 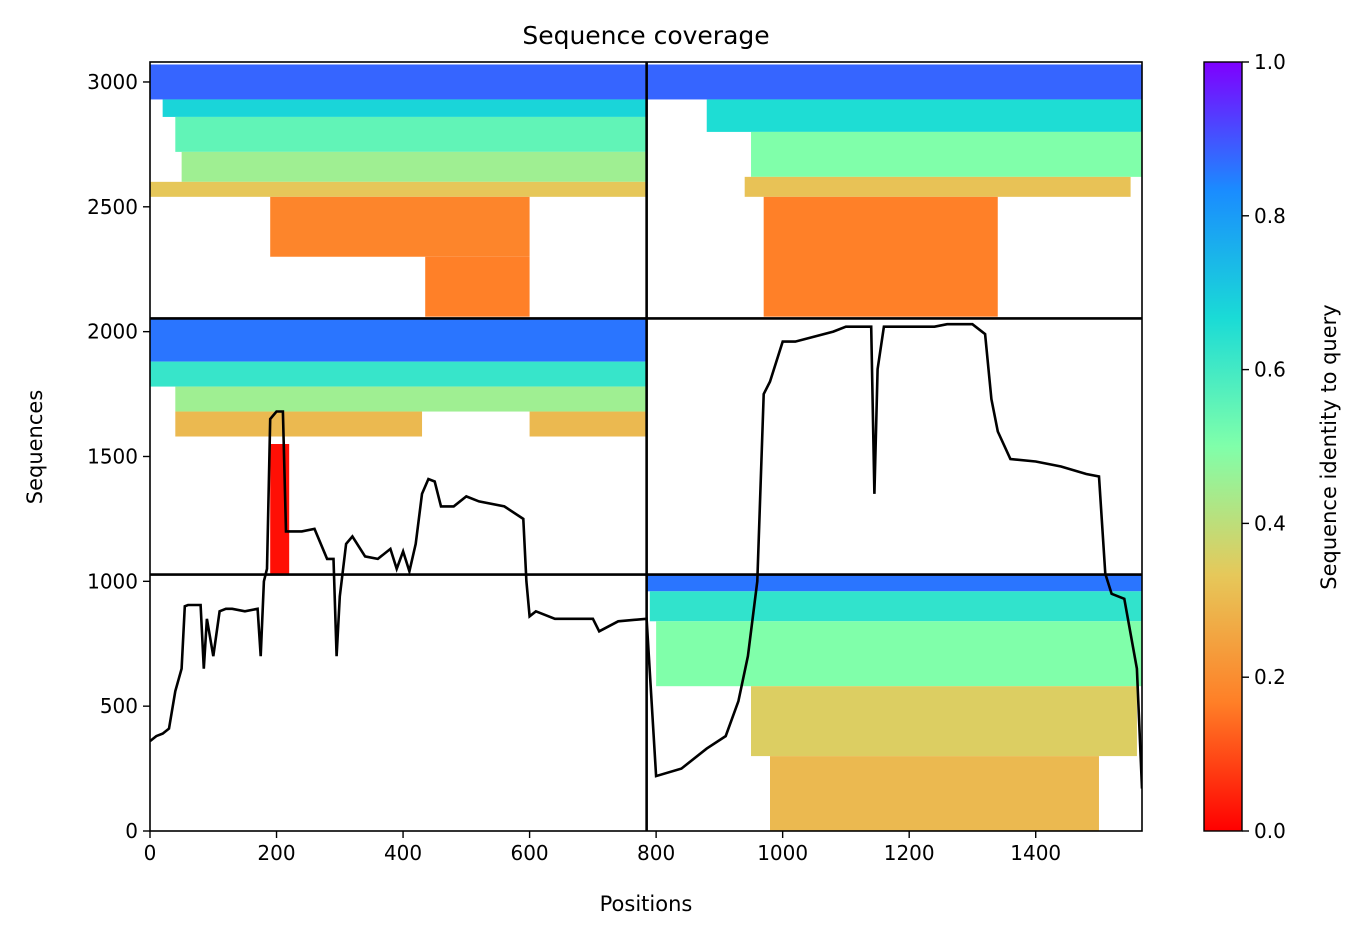 I want to click on y-tick-label: 2500, so click(x=112, y=207).